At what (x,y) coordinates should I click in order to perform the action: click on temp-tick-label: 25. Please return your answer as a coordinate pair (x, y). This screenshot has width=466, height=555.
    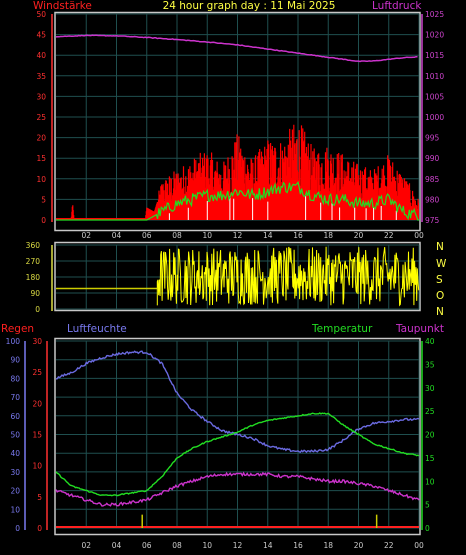
    Looking at the image, I should click on (430, 411).